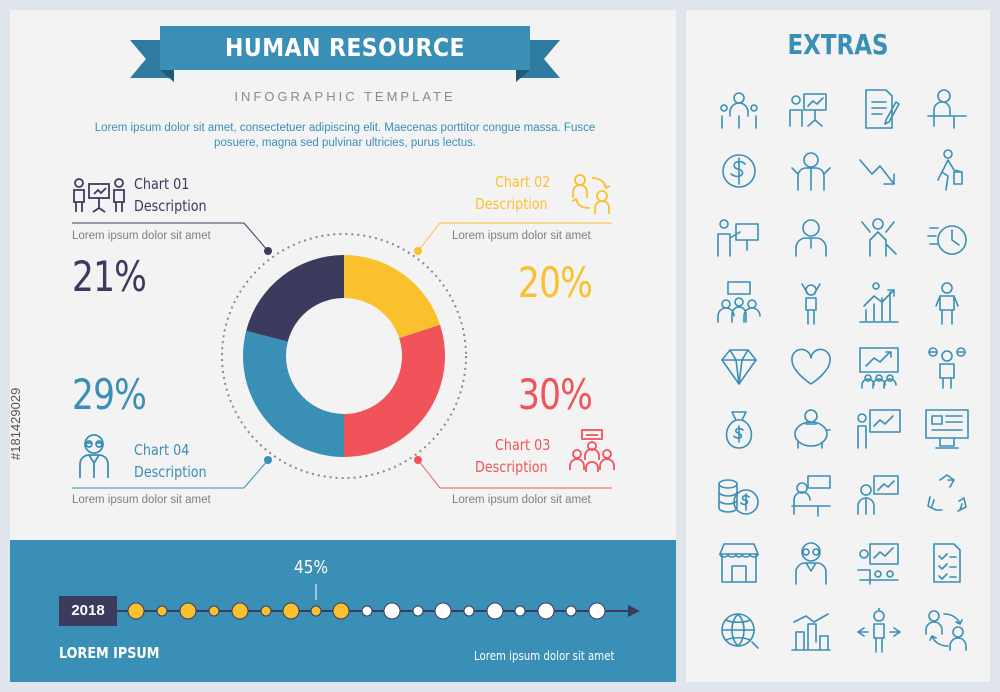 The height and width of the screenshot is (692, 1000). What do you see at coordinates (15, 423) in the screenshot?
I see `stock-id: #181429029` at bounding box center [15, 423].